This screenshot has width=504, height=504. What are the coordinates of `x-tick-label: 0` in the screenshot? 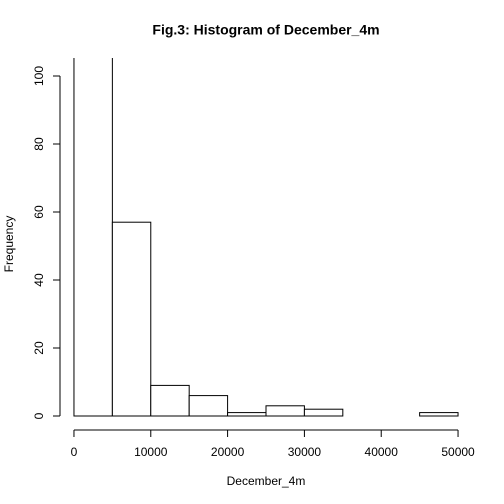 It's located at (74, 452).